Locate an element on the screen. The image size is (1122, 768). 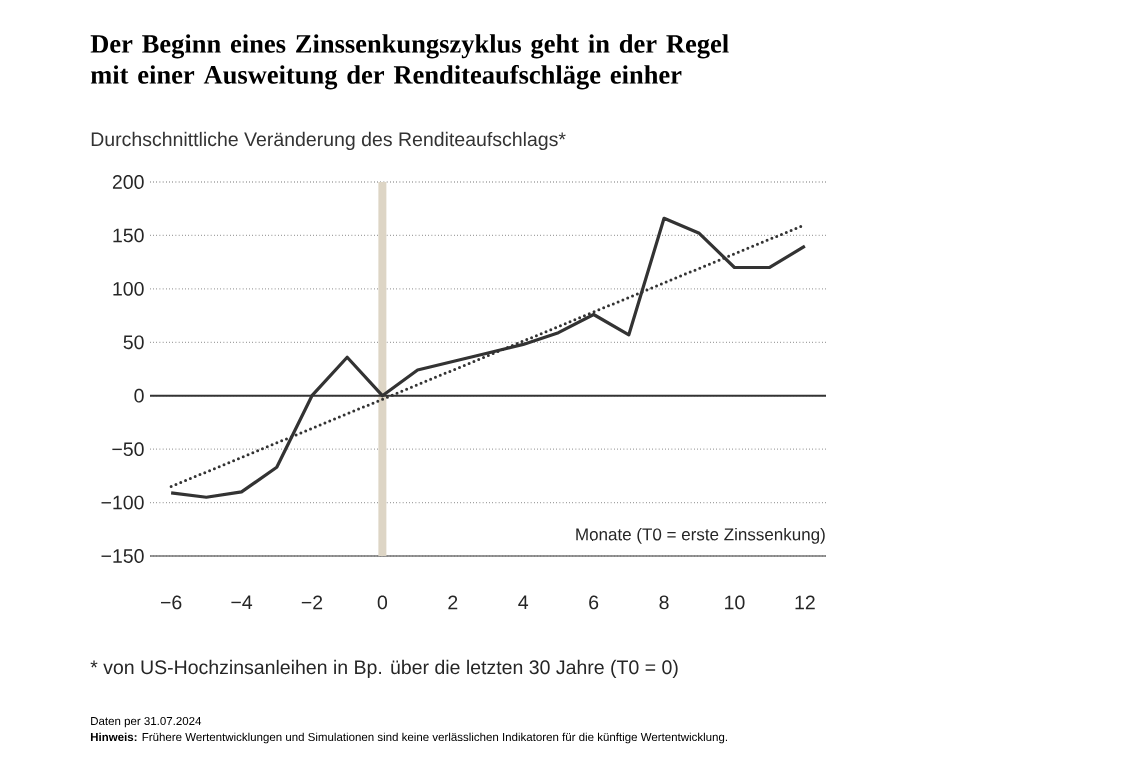
y-tick-label: −50 is located at coordinates (128, 449).